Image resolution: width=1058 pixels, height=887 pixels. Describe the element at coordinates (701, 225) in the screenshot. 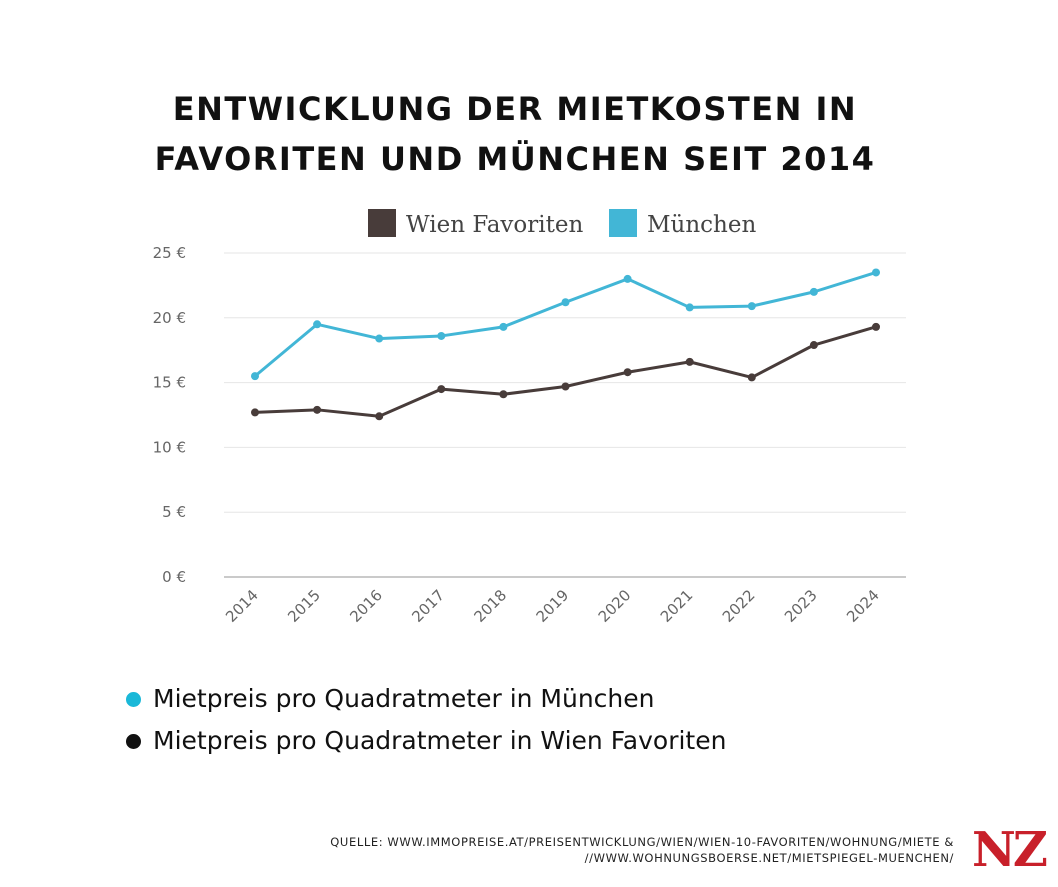

I see `legend-label-muenchen: München` at that location.